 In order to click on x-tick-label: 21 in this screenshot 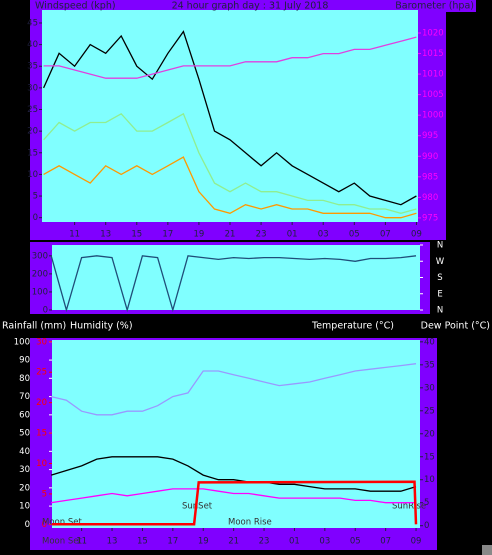, I will do `click(230, 235)`.